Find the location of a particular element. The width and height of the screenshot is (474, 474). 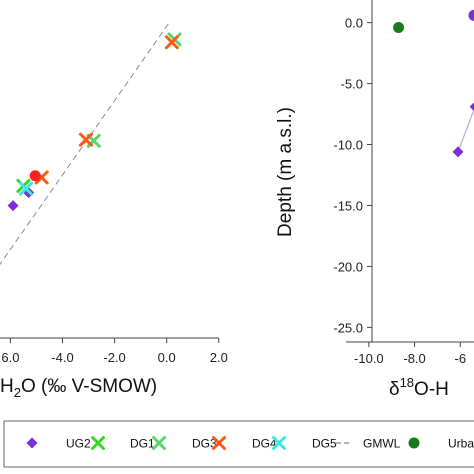

ug2-depth-line is located at coordinates (465, 130).